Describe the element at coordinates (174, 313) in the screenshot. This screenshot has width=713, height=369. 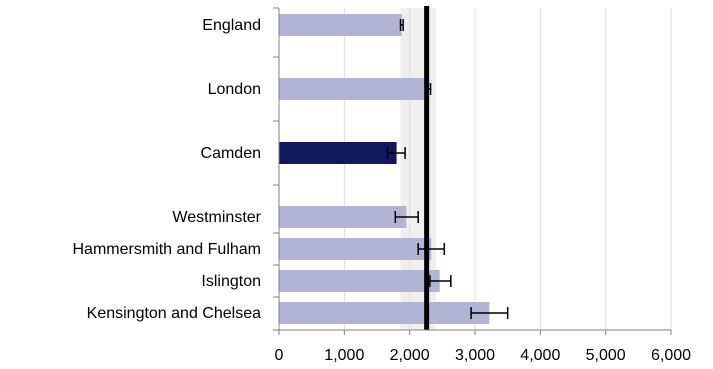
I see `category-label-kensington-and-chelsea: Kensington and Chelsea` at that location.